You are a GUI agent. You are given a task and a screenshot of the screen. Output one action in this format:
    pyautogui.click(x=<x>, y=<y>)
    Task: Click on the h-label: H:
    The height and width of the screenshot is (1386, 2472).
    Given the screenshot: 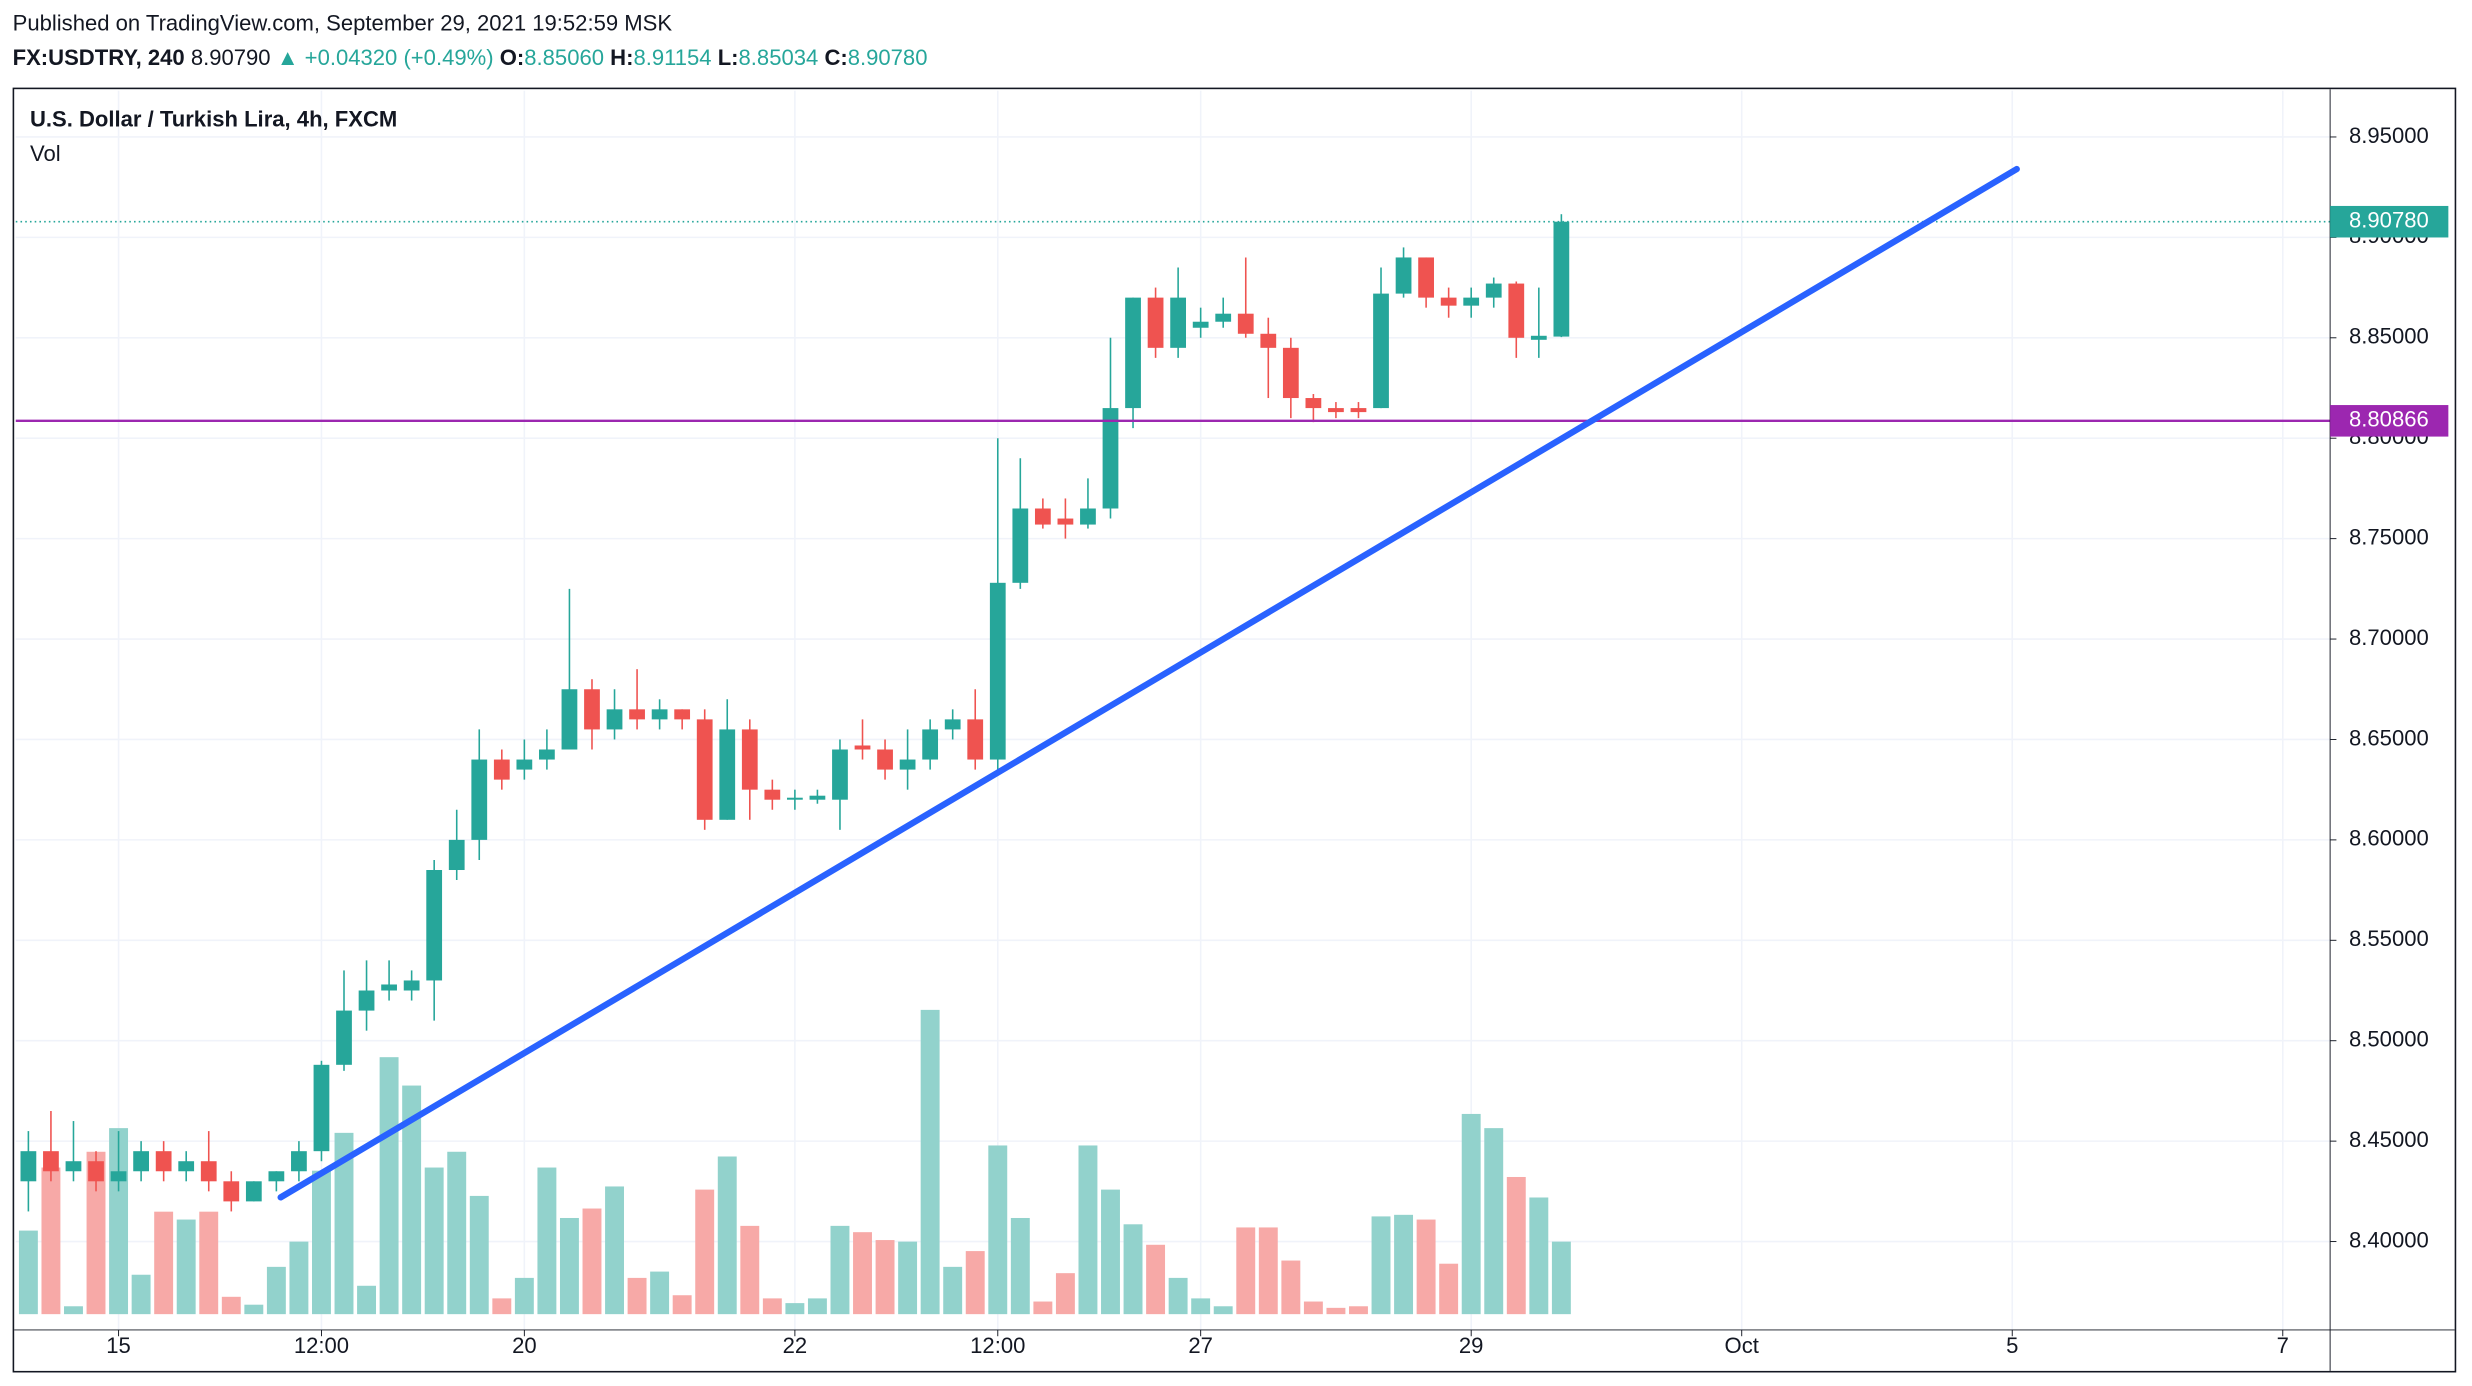 What is the action you would take?
    pyautogui.click(x=621, y=57)
    